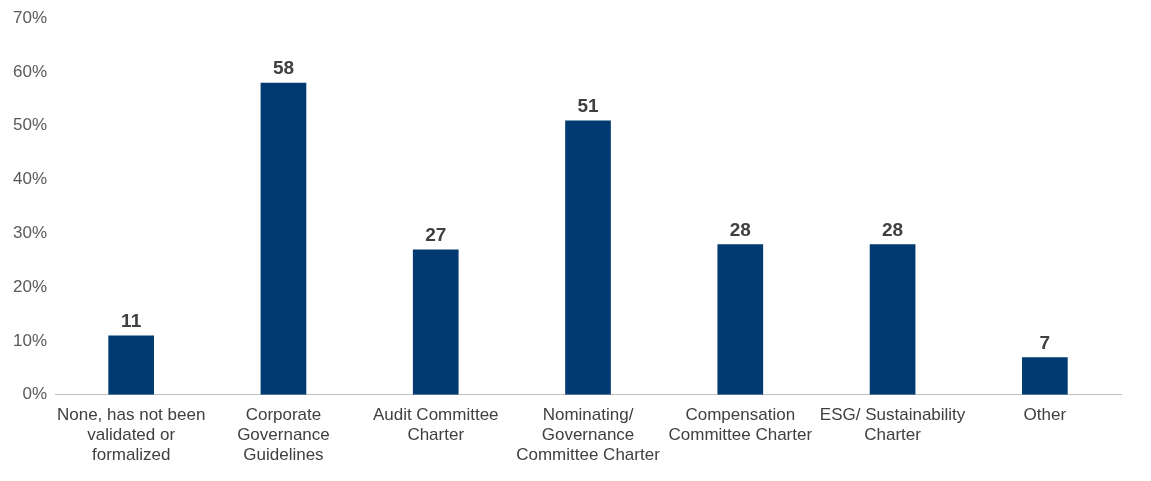 This screenshot has width=1151, height=481. Describe the element at coordinates (1045, 414) in the screenshot. I see `x-tick-label: Other` at that location.